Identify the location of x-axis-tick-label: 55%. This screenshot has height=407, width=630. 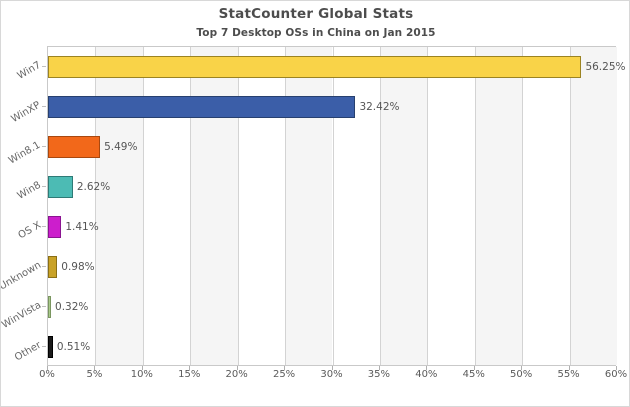
(568, 374).